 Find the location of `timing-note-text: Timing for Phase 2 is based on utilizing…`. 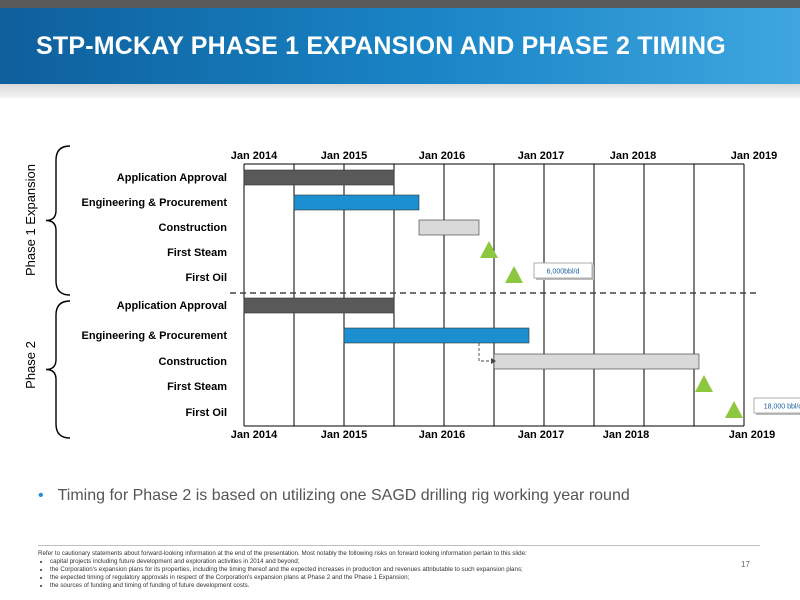

timing-note-text: Timing for Phase 2 is based on utilizing… is located at coordinates (343, 495).